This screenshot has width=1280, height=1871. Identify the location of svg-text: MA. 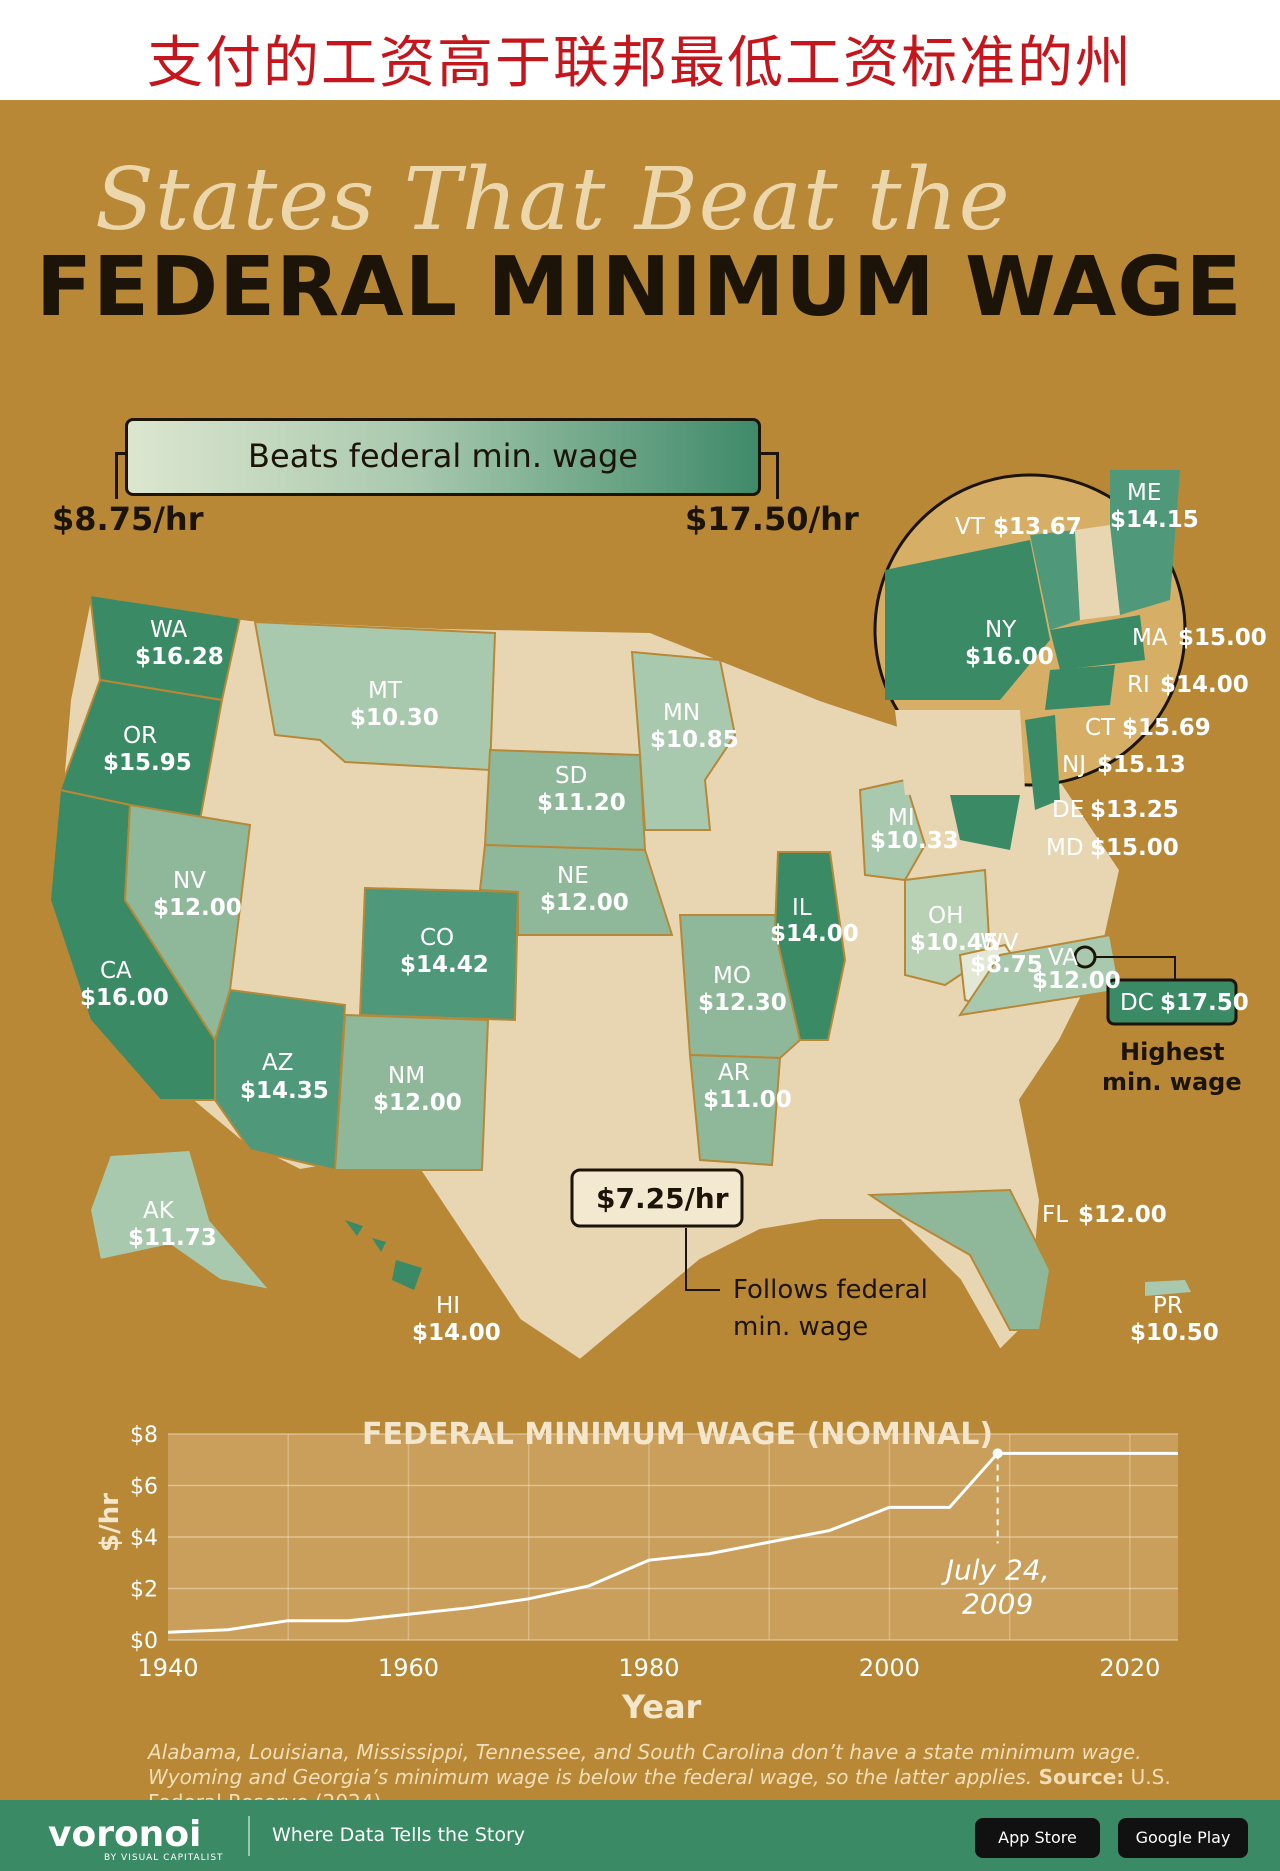
(1150, 638).